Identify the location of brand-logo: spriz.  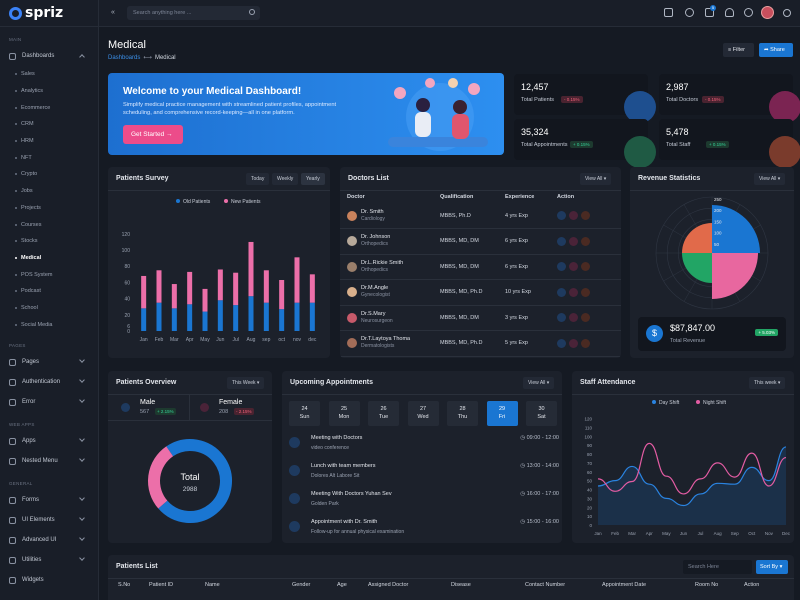
(49, 13).